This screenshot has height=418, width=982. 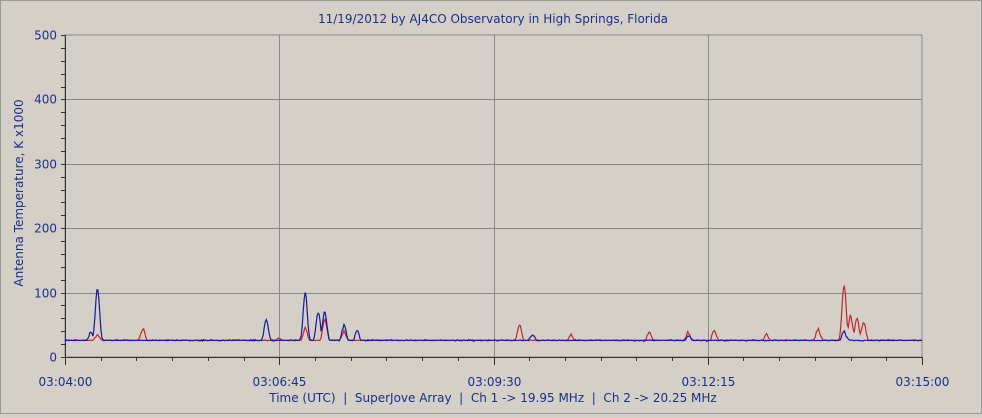 I want to click on y-tick-label: 100, so click(x=45, y=294).